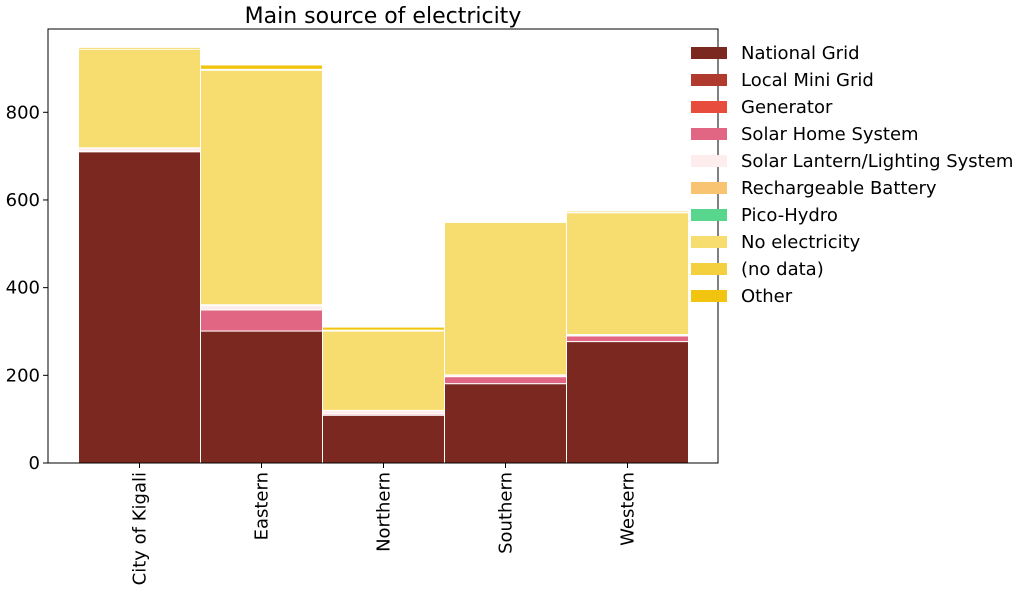 The height and width of the screenshot is (595, 1027). I want to click on legend-label: Solar Lantern/Lighting System, so click(877, 161).